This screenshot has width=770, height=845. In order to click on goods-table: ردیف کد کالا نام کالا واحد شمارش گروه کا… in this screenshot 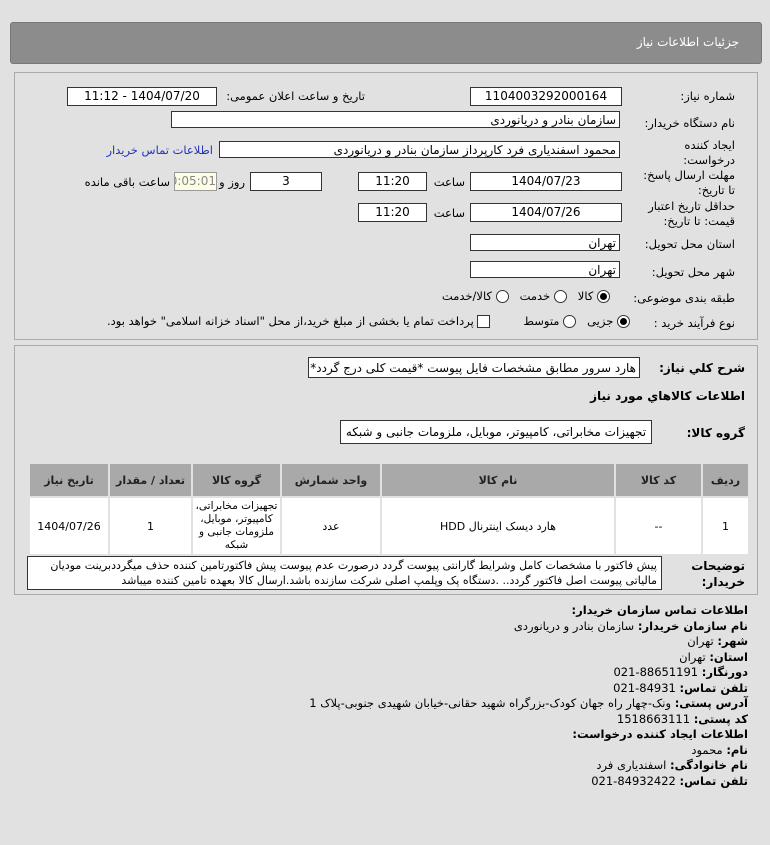, I will do `click(389, 509)`.